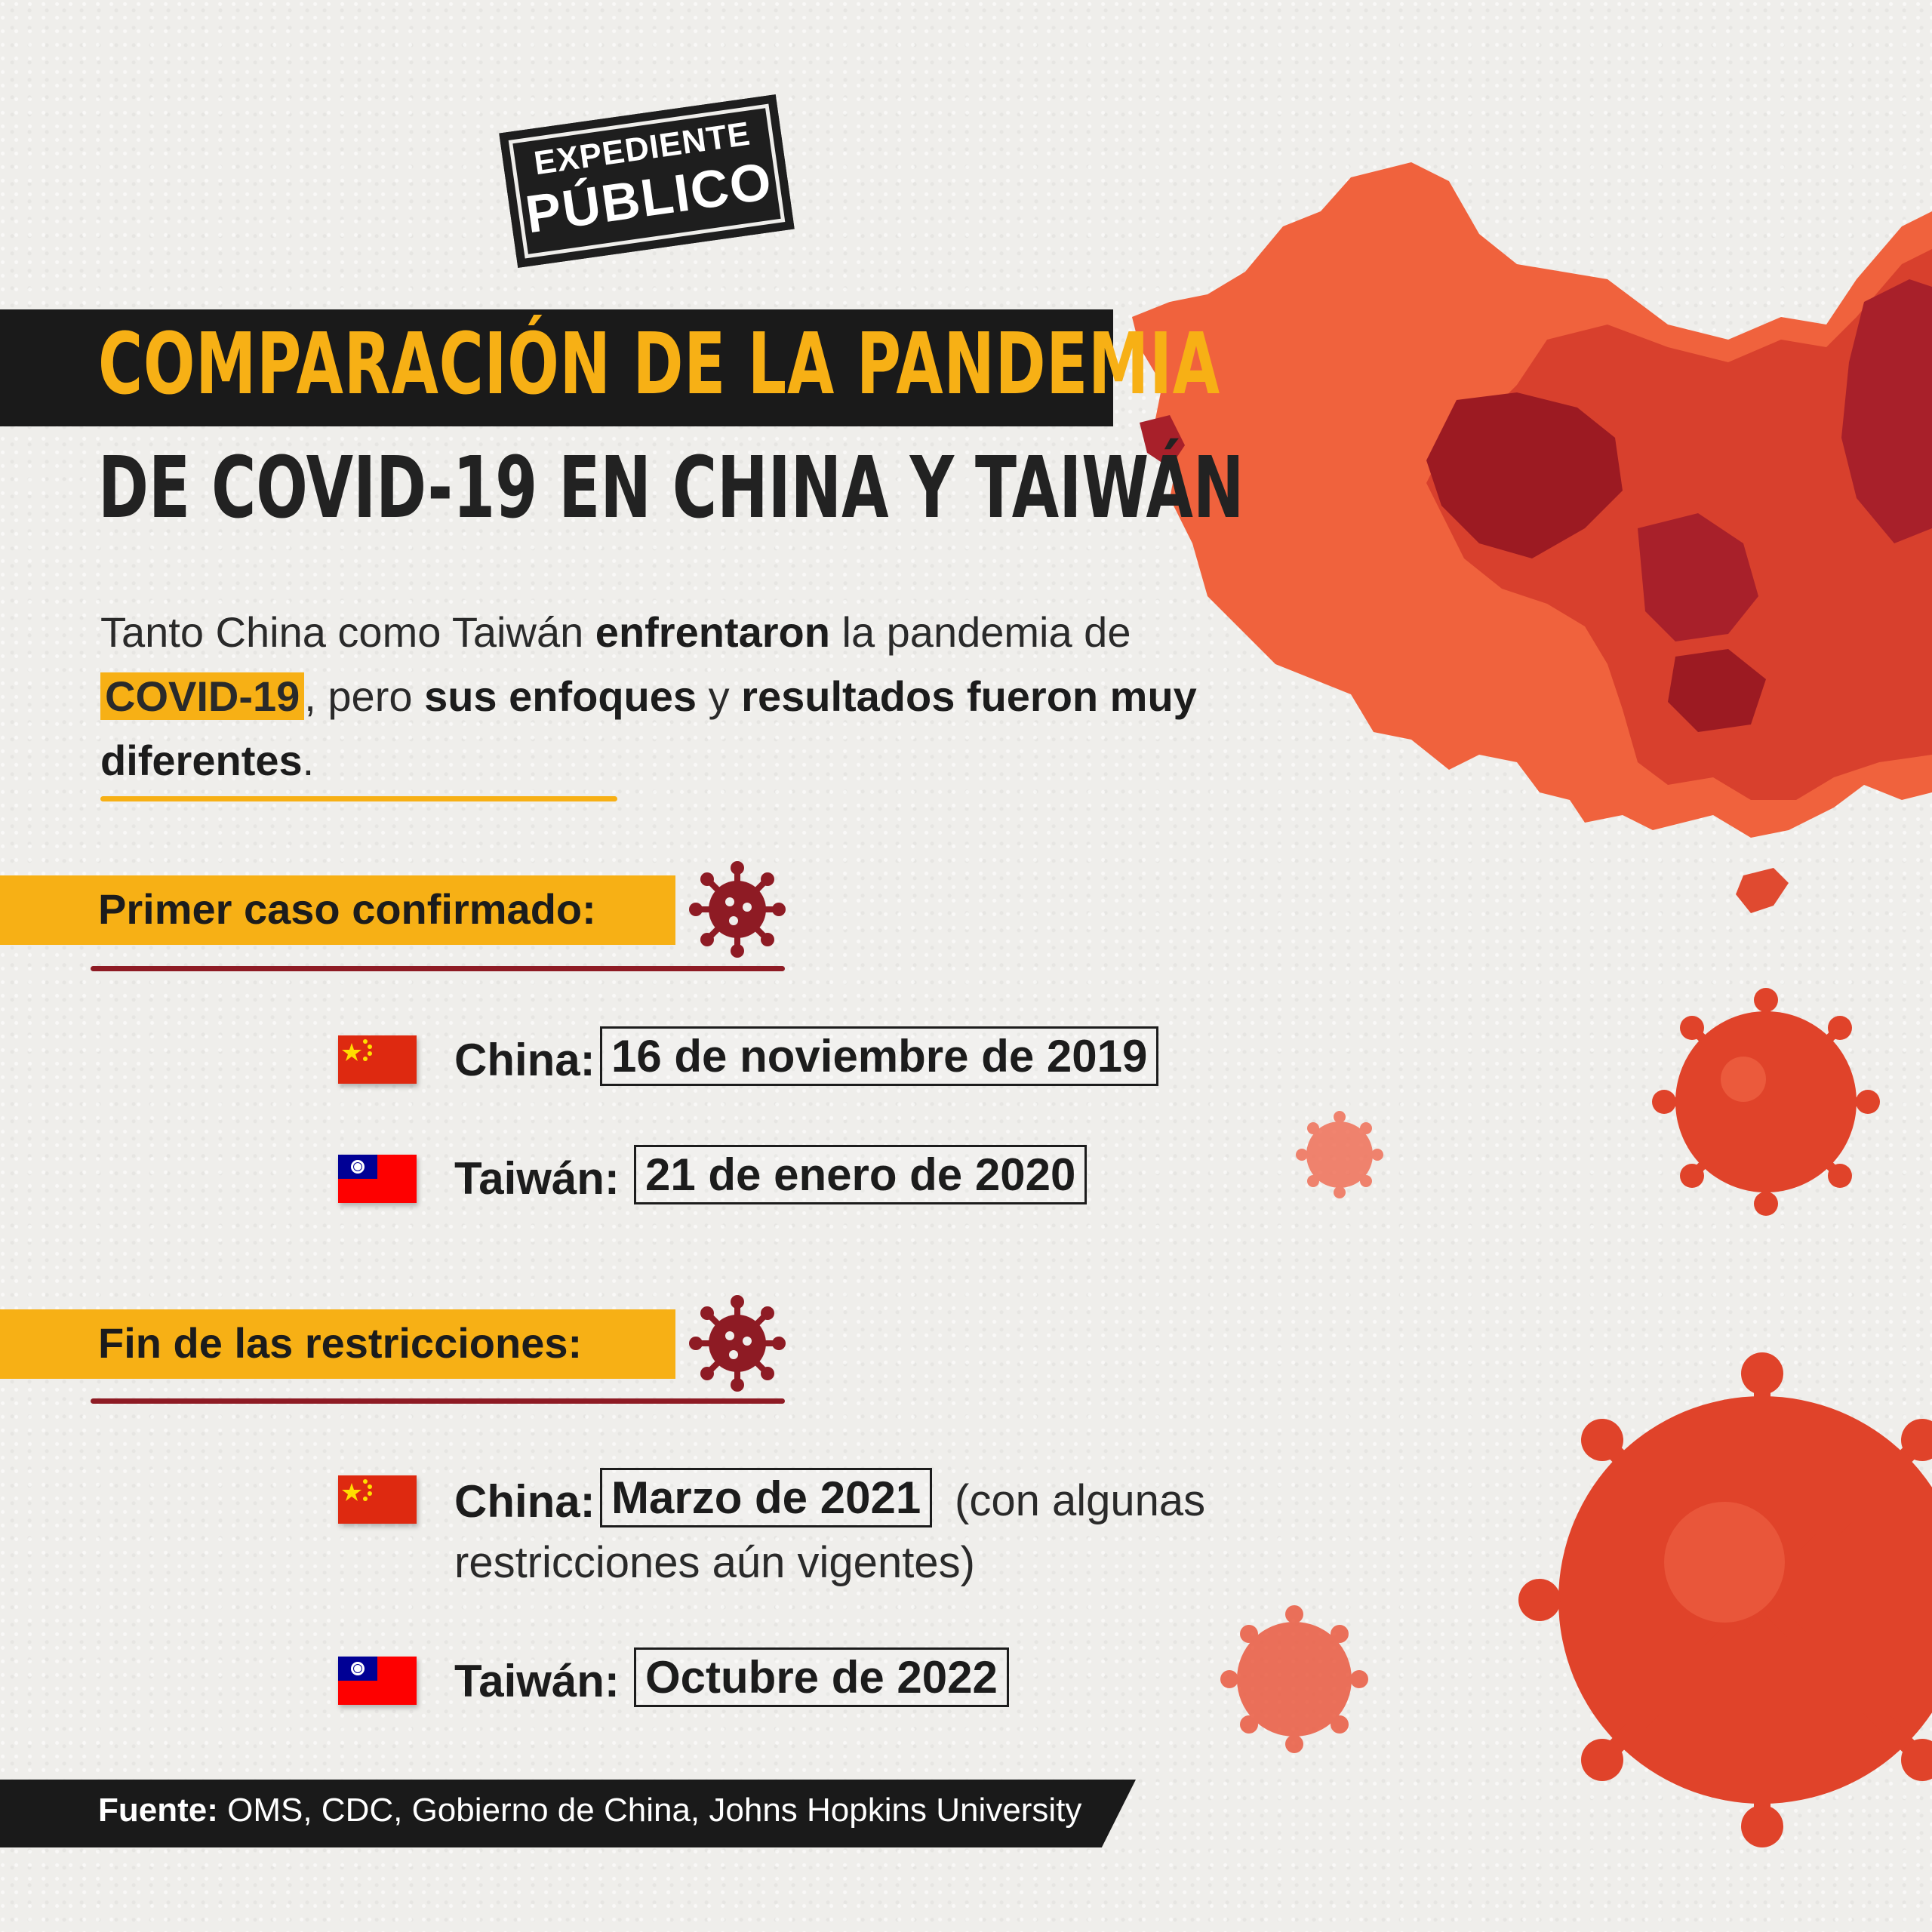 This screenshot has height=1932, width=1932. I want to click on first-case-china-date: 16 de noviembre de 2019, so click(879, 1056).